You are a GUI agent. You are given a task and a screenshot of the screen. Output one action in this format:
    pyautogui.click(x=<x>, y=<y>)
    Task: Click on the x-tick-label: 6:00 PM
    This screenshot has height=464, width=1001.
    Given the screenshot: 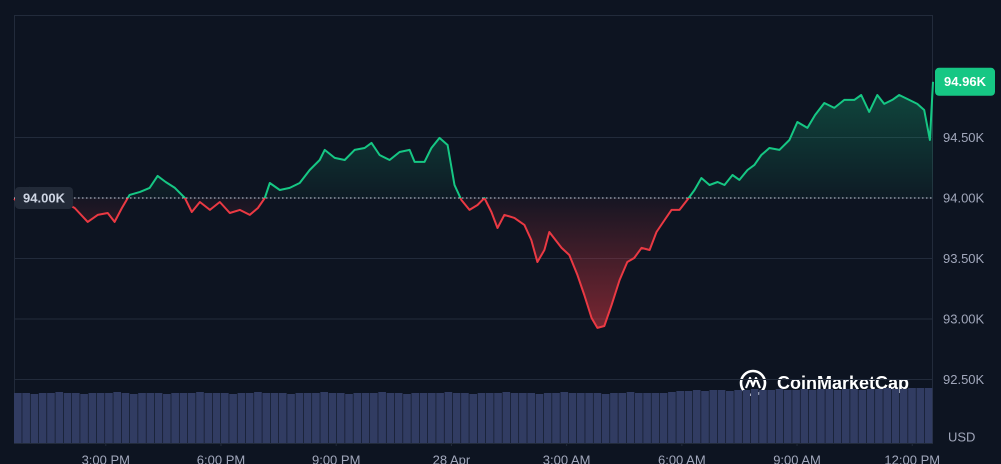 What is the action you would take?
    pyautogui.click(x=221, y=458)
    